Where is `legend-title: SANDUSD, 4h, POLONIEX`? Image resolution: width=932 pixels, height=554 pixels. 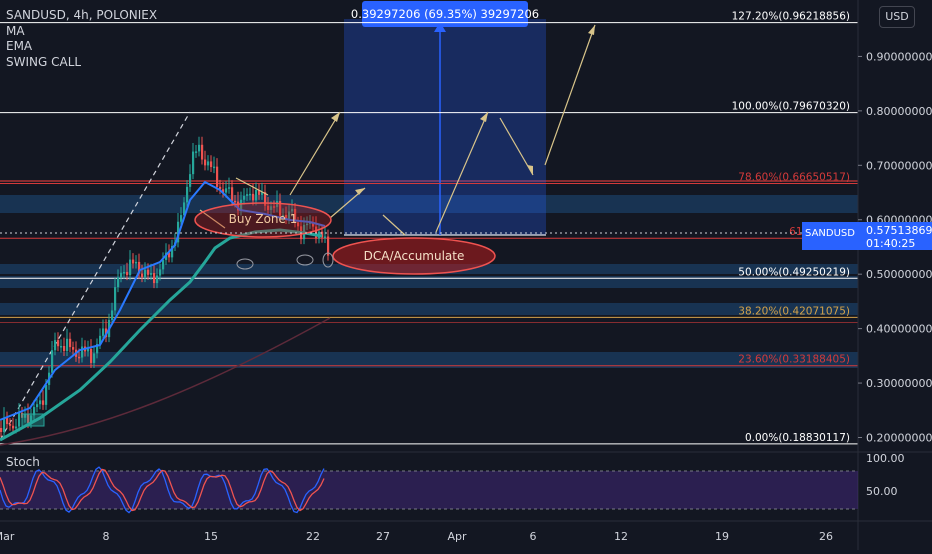 legend-title: SANDUSD, 4h, POLONIEX is located at coordinates (82, 15).